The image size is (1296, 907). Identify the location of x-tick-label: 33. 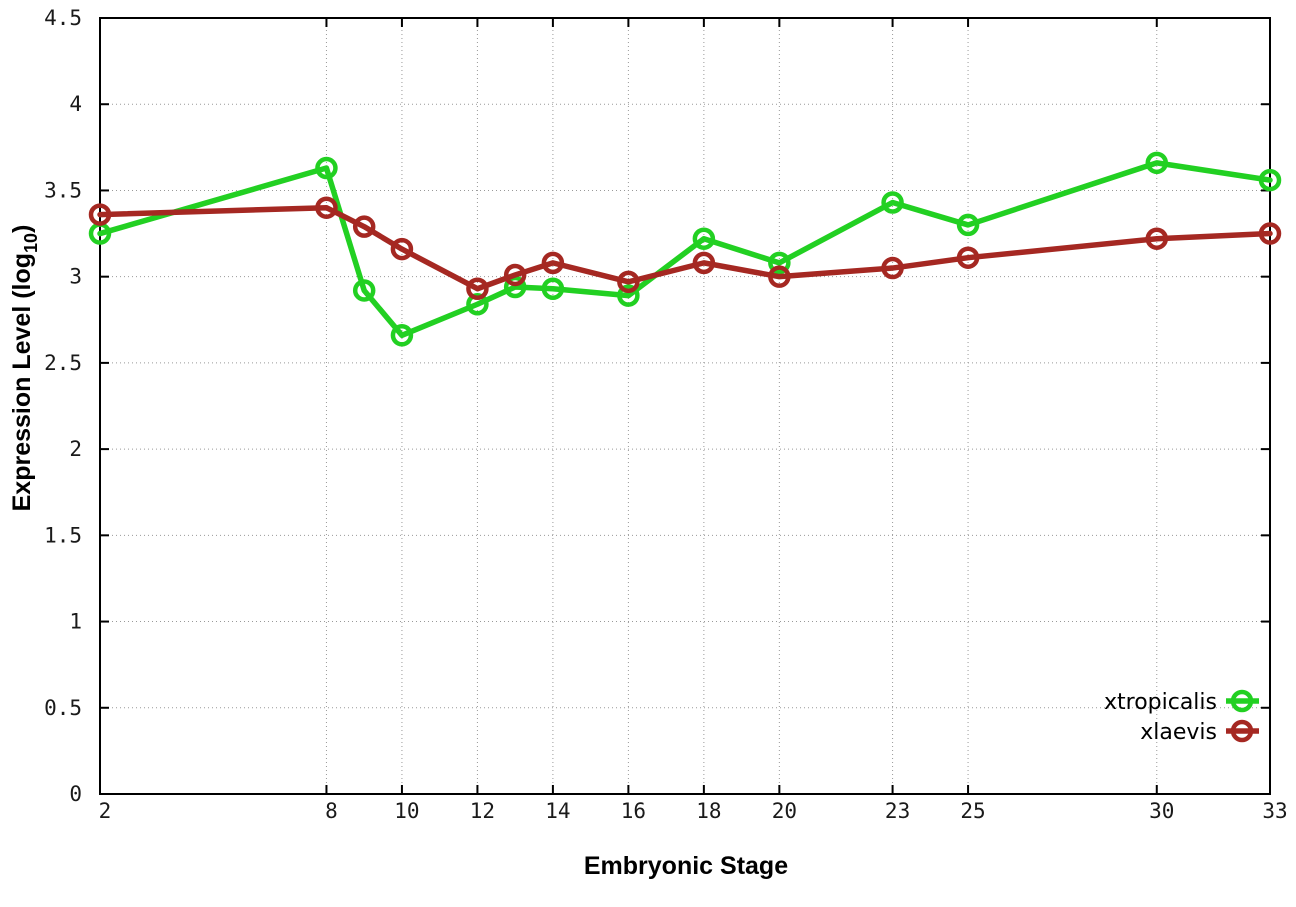
(1274, 811).